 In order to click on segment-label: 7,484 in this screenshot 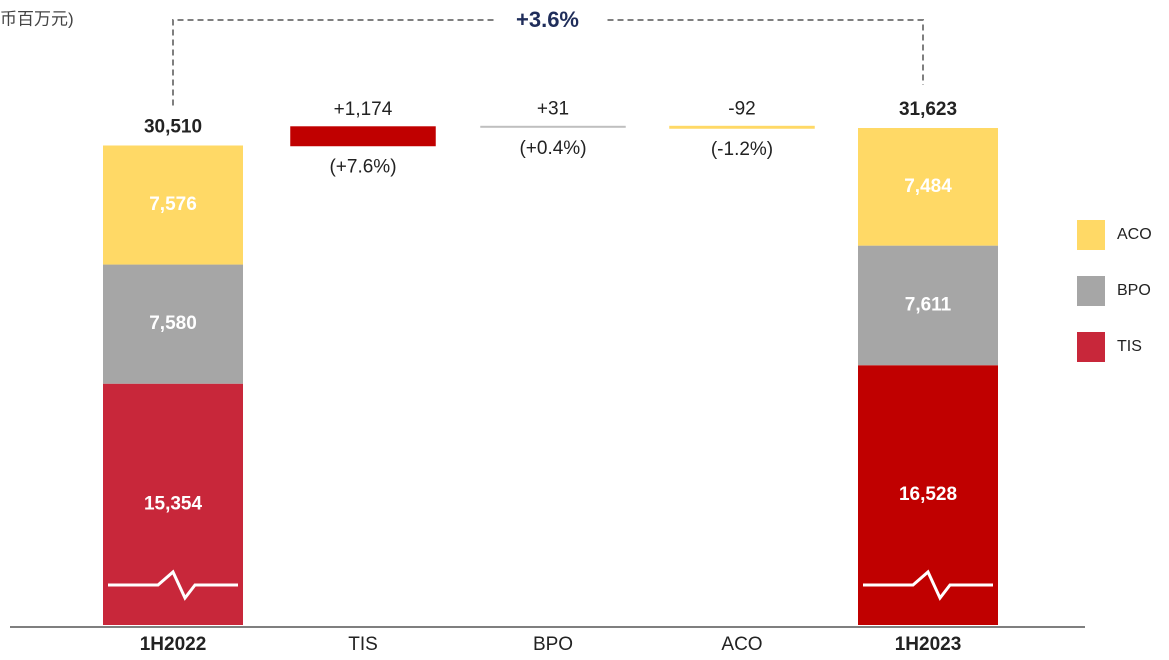, I will do `click(928, 186)`.